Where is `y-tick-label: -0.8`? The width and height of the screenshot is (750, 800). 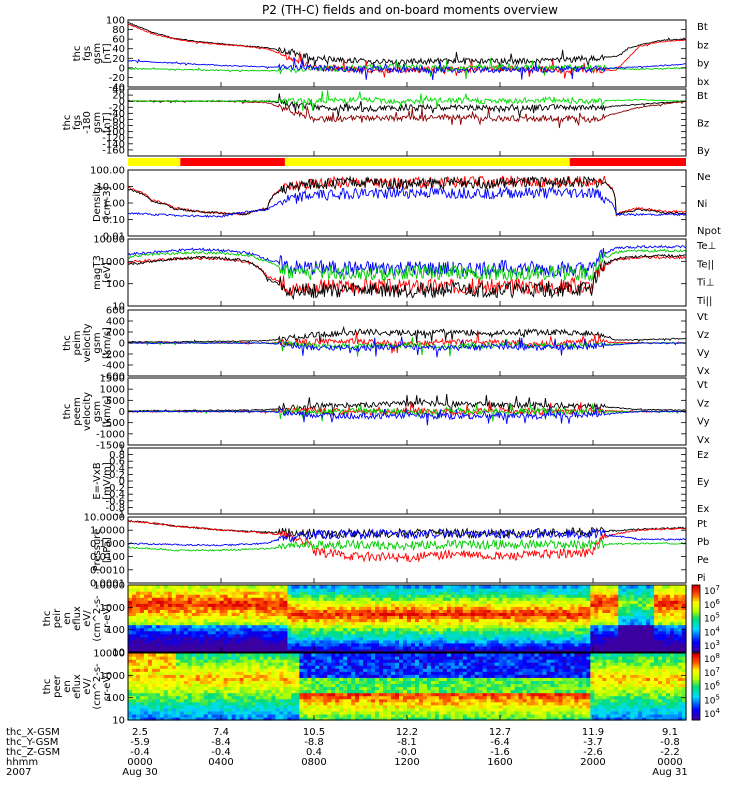
y-tick-label: -0.8 is located at coordinates (115, 508).